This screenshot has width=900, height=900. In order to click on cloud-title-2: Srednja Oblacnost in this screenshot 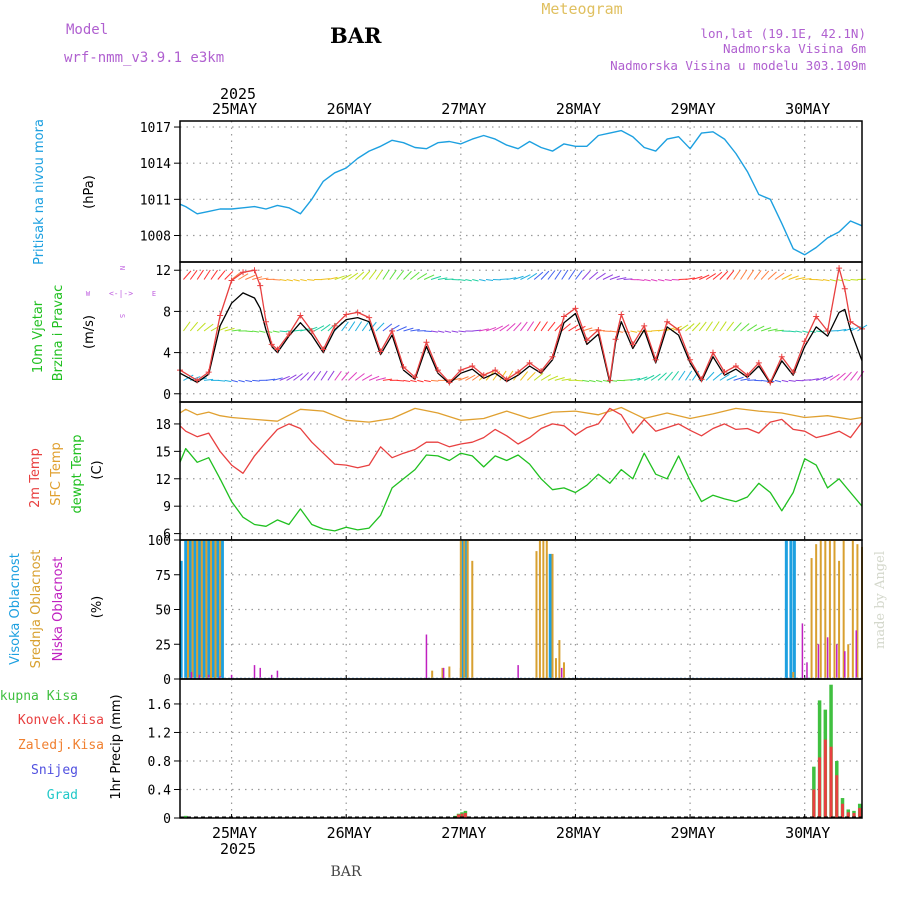, I will do `click(36, 609)`.